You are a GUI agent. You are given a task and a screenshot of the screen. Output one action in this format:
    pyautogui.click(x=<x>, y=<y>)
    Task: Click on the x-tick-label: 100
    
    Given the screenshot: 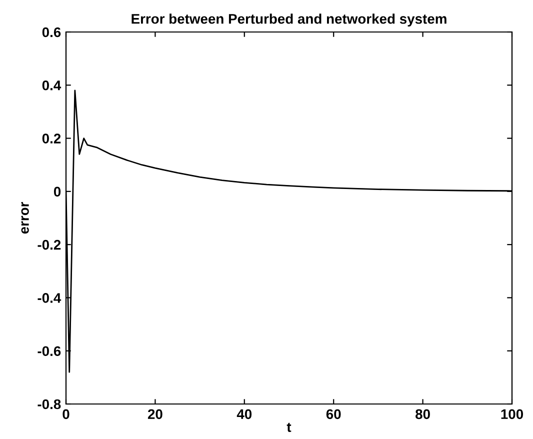 What is the action you would take?
    pyautogui.click(x=512, y=414)
    